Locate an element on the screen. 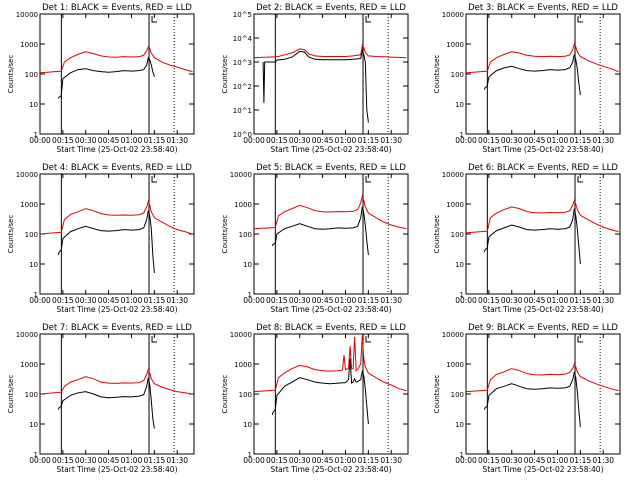  y-tick-label: 10^5 is located at coordinates (242, 15).